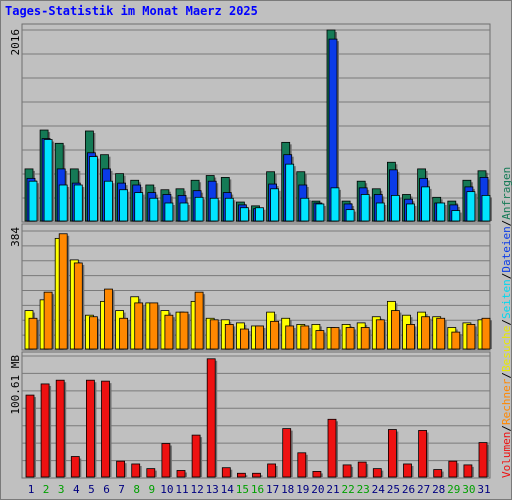 The width and height of the screenshot is (512, 500). Describe the element at coordinates (506, 401) in the screenshot. I see `legend-rechner: Rechner` at that location.